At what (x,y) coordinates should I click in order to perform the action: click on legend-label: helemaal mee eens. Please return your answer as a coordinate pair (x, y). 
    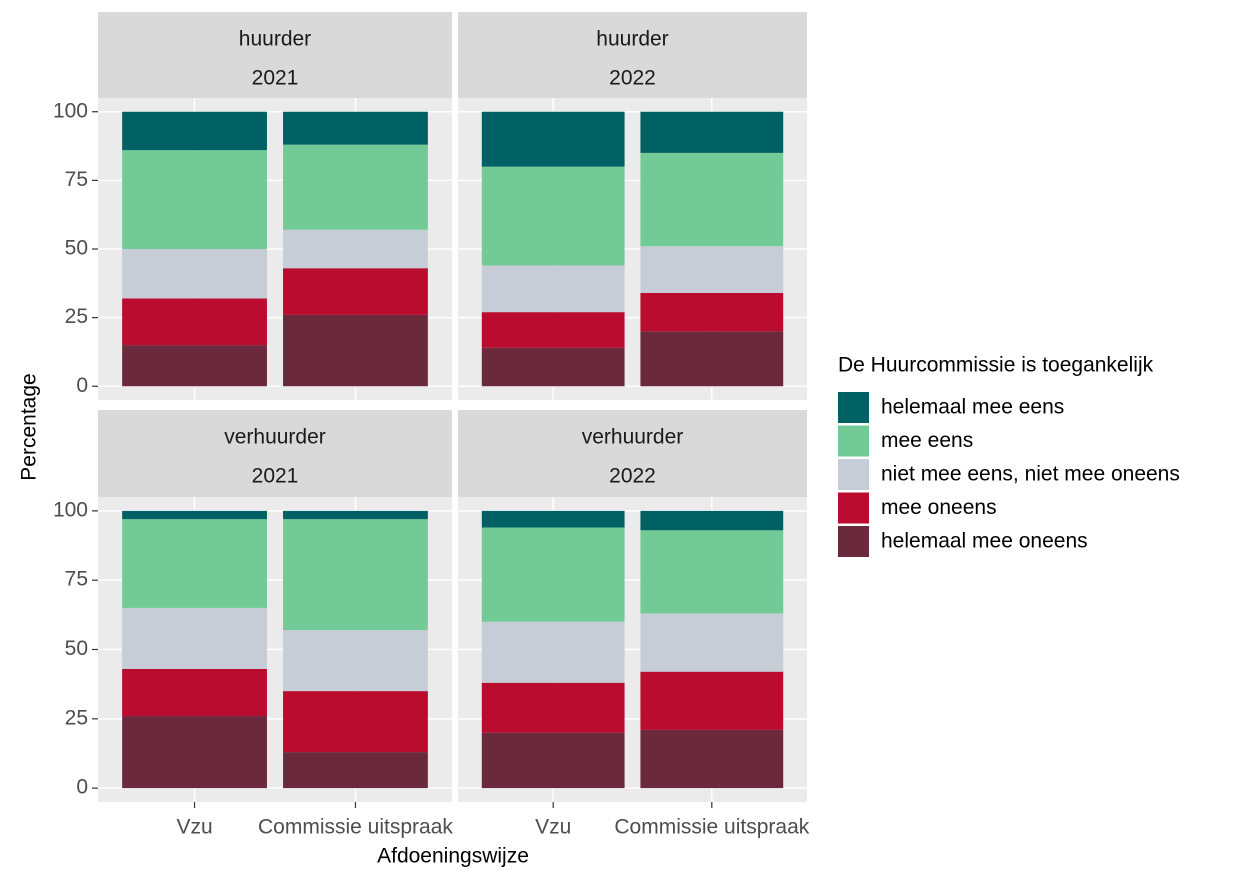
    Looking at the image, I should click on (972, 407).